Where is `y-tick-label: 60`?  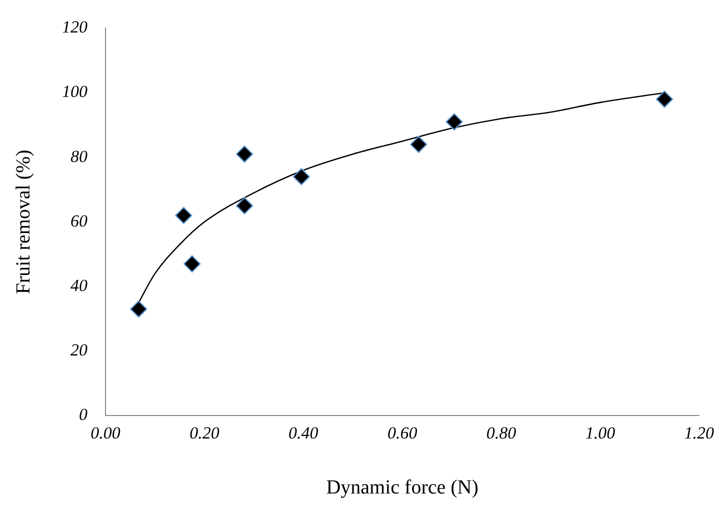 y-tick-label: 60 is located at coordinates (79, 220).